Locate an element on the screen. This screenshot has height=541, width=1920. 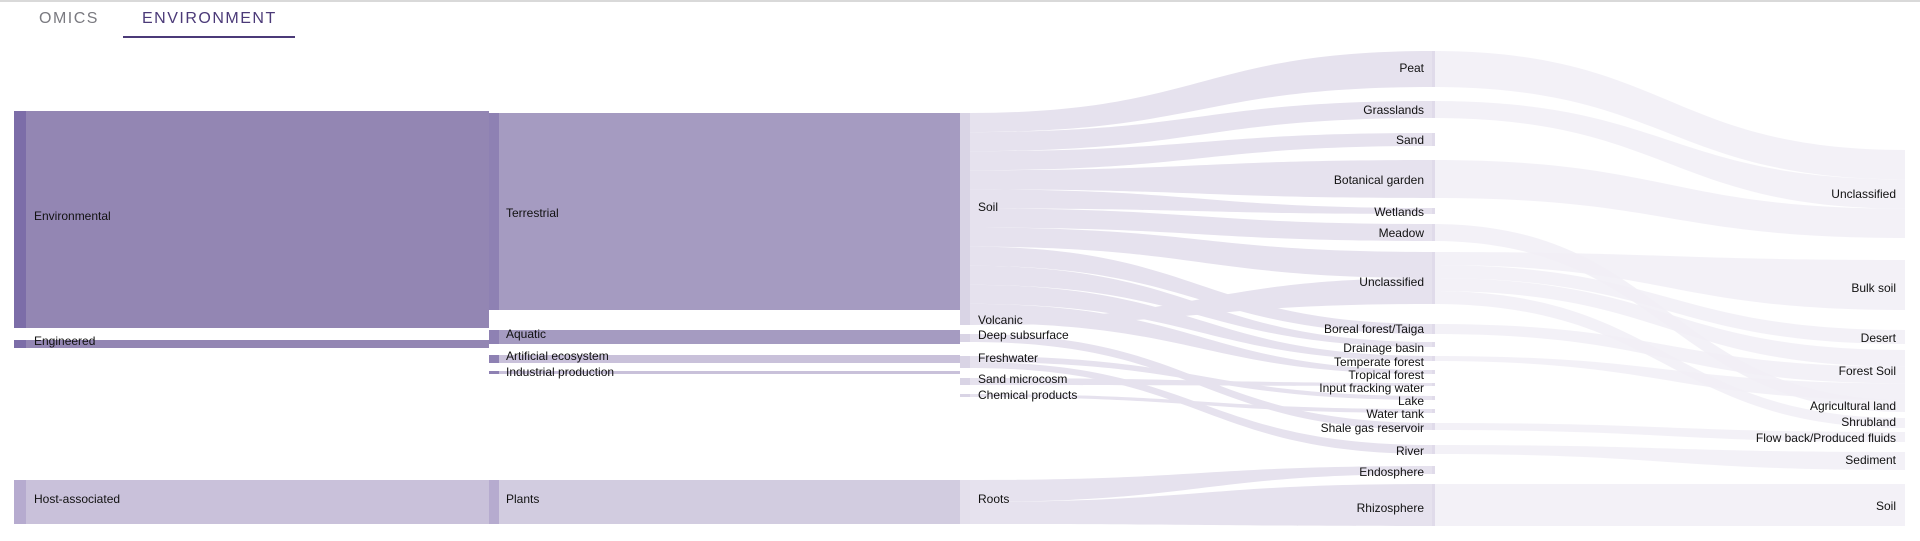
node-bar-boreal_forest is located at coordinates (1433, 329).